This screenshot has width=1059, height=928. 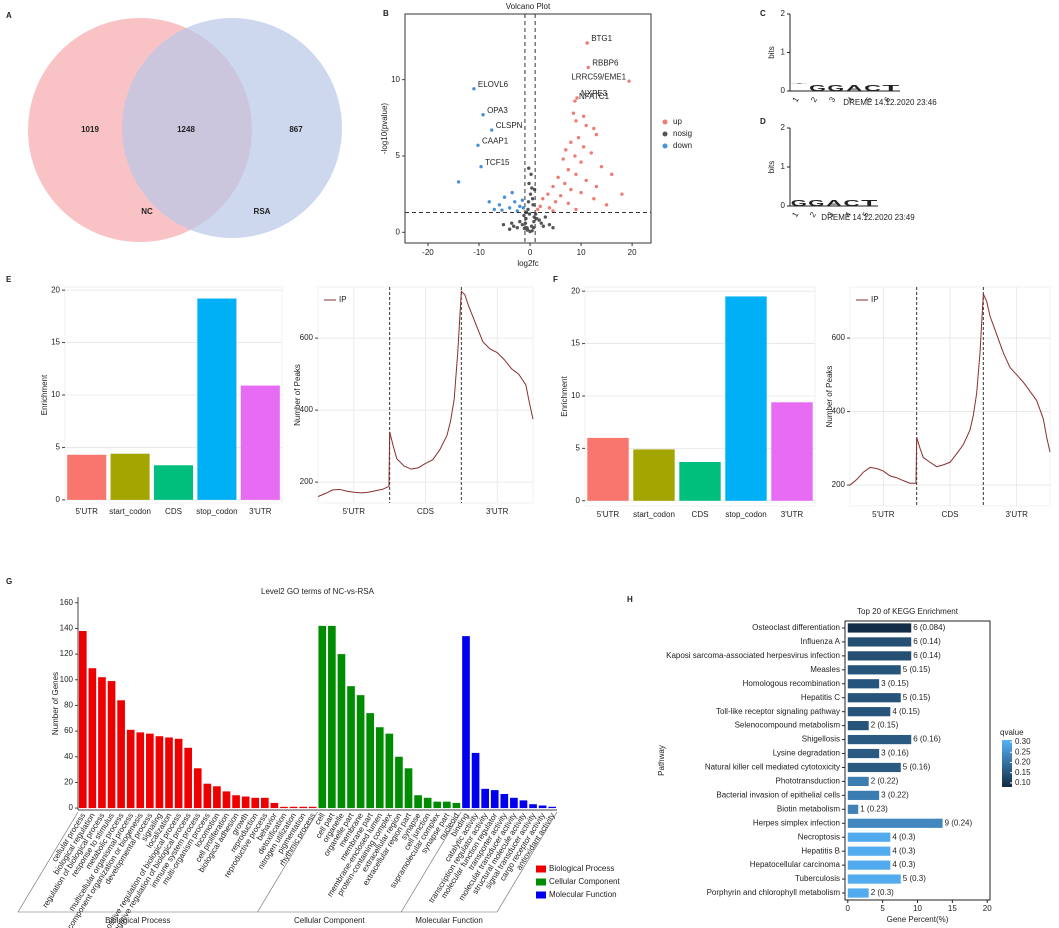 I want to click on set-label: RSA, so click(x=262, y=211).